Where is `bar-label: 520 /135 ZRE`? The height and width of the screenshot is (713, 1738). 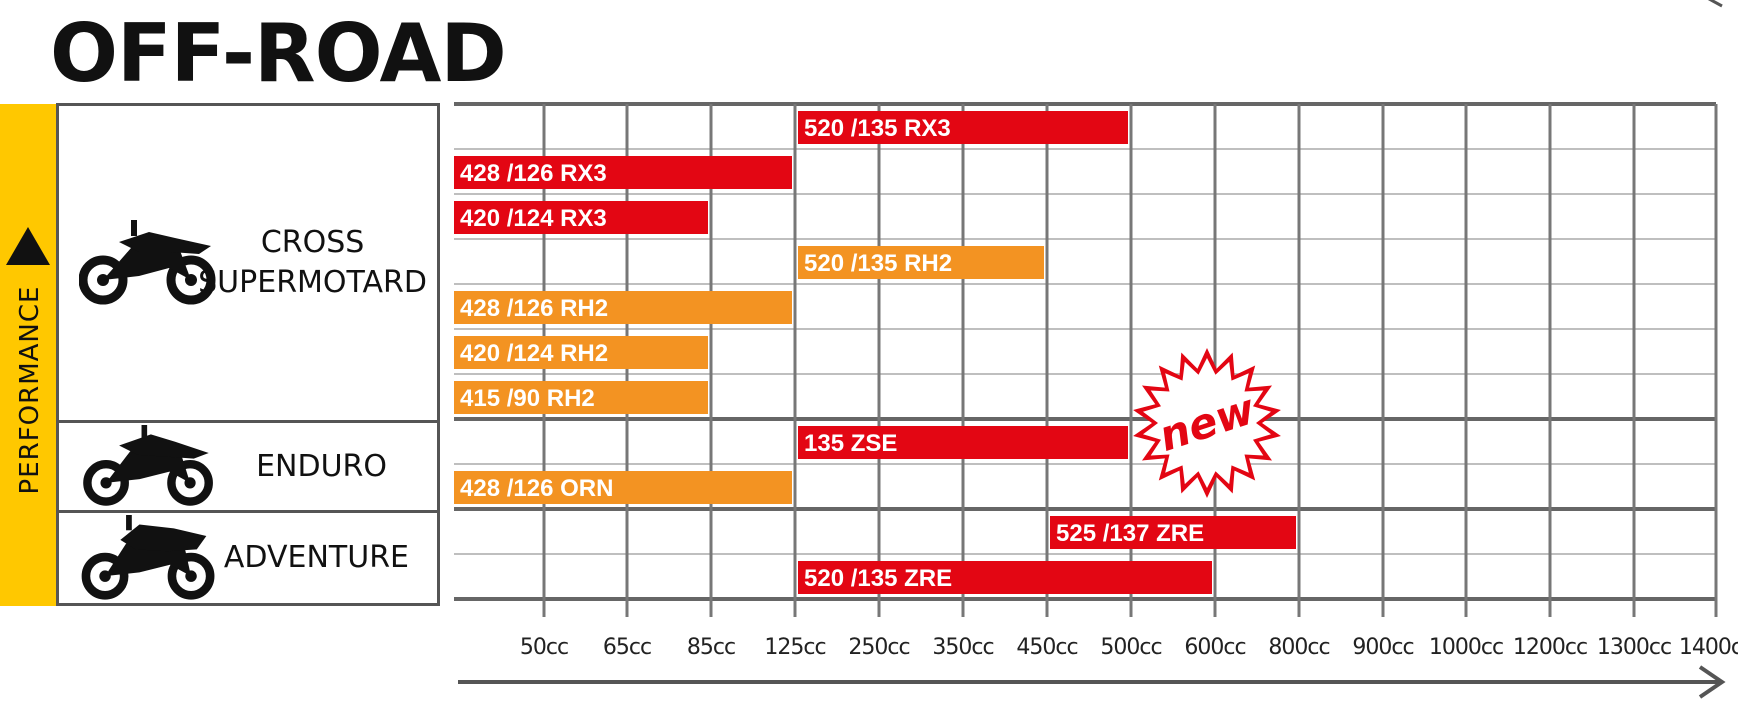 bar-label: 520 /135 ZRE is located at coordinates (878, 578).